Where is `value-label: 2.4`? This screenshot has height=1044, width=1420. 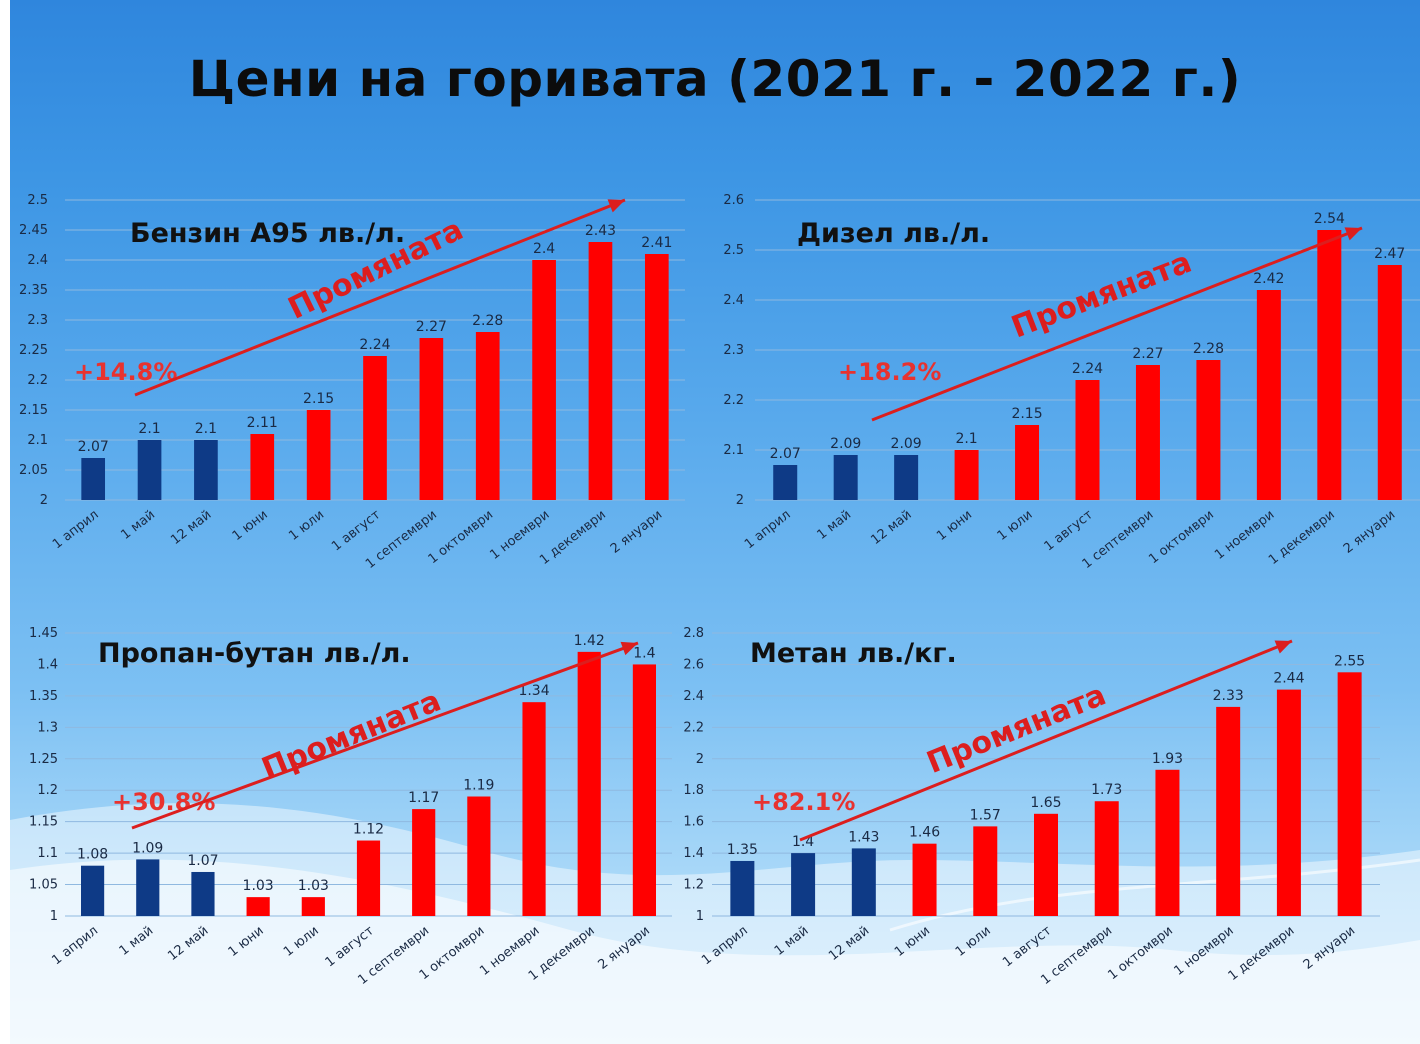
value-label: 2.4 is located at coordinates (544, 249).